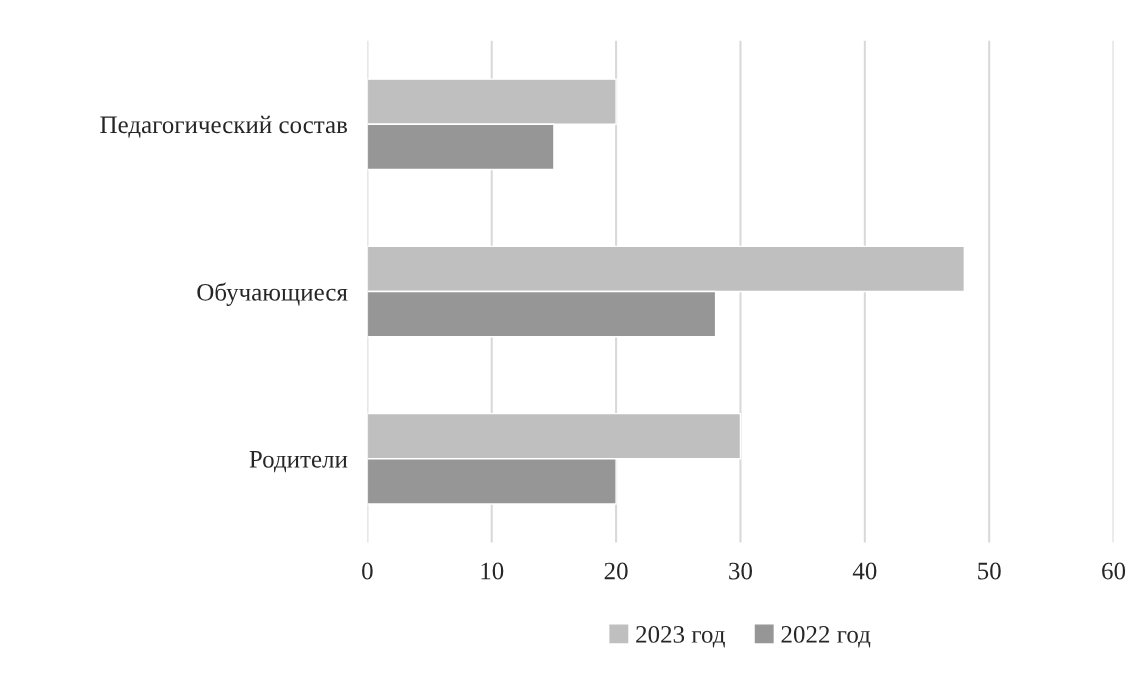 This screenshot has width=1148, height=678. What do you see at coordinates (680, 636) in the screenshot?
I see `legend-label: 2023 год` at bounding box center [680, 636].